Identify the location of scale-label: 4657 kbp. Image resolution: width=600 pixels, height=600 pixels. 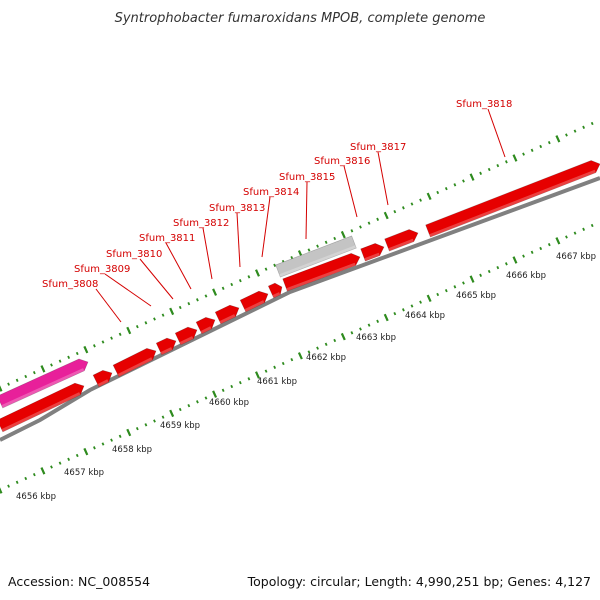
(84, 473).